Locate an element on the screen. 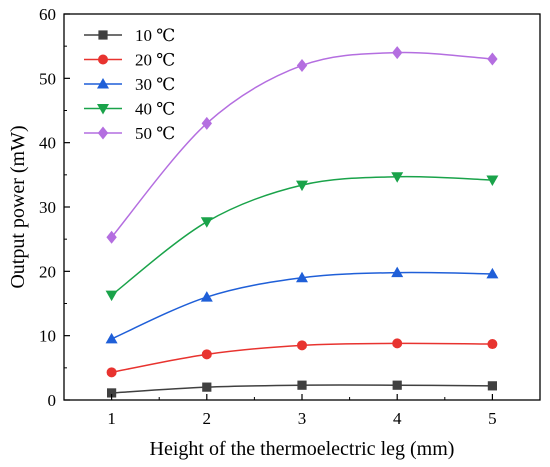 Image resolution: width=550 pixels, height=467 pixels. y-tick-label: 40 is located at coordinates (47, 143).